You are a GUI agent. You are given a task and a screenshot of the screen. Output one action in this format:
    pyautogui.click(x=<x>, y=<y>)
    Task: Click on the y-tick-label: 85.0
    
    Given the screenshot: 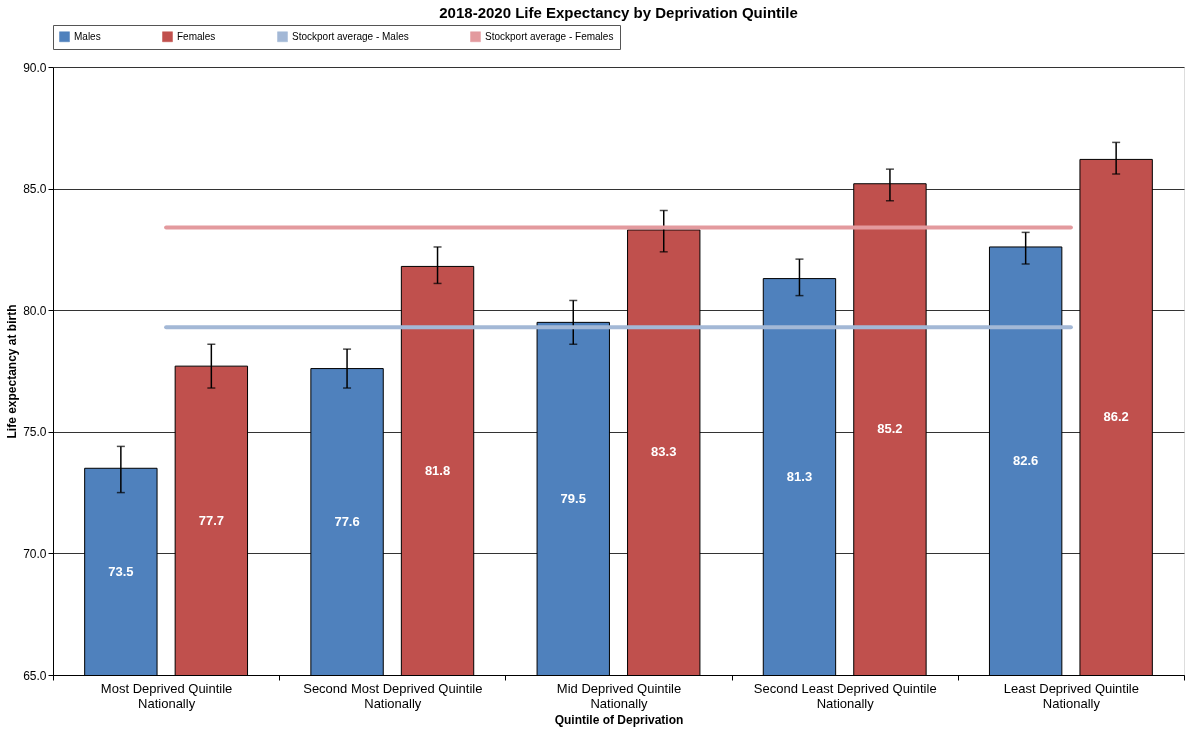 What is the action you would take?
    pyautogui.click(x=35, y=189)
    